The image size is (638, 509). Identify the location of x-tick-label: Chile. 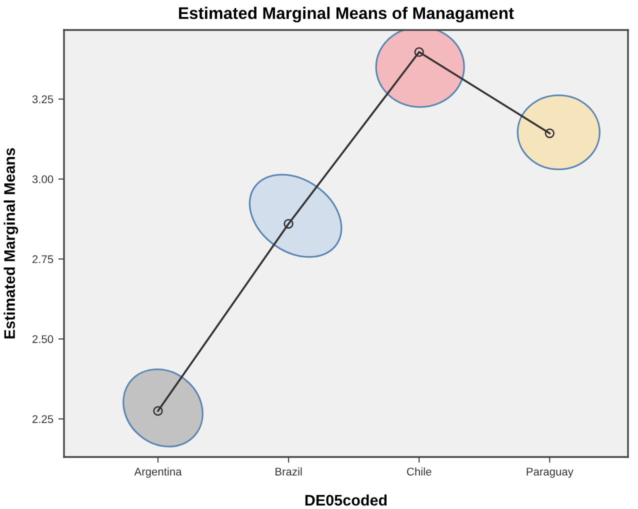
(419, 471).